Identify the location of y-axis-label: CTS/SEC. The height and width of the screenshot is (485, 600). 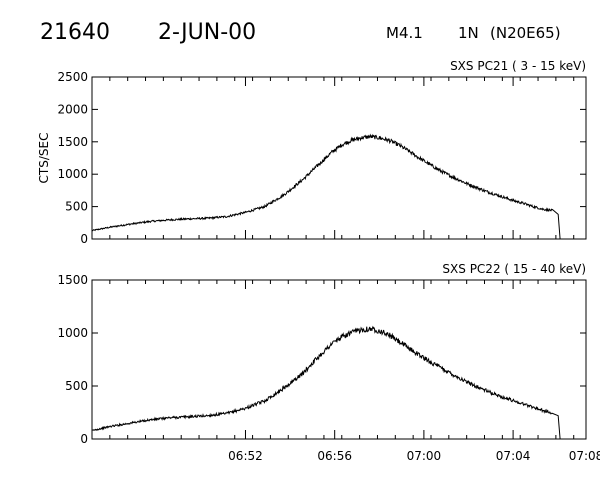
(44, 158).